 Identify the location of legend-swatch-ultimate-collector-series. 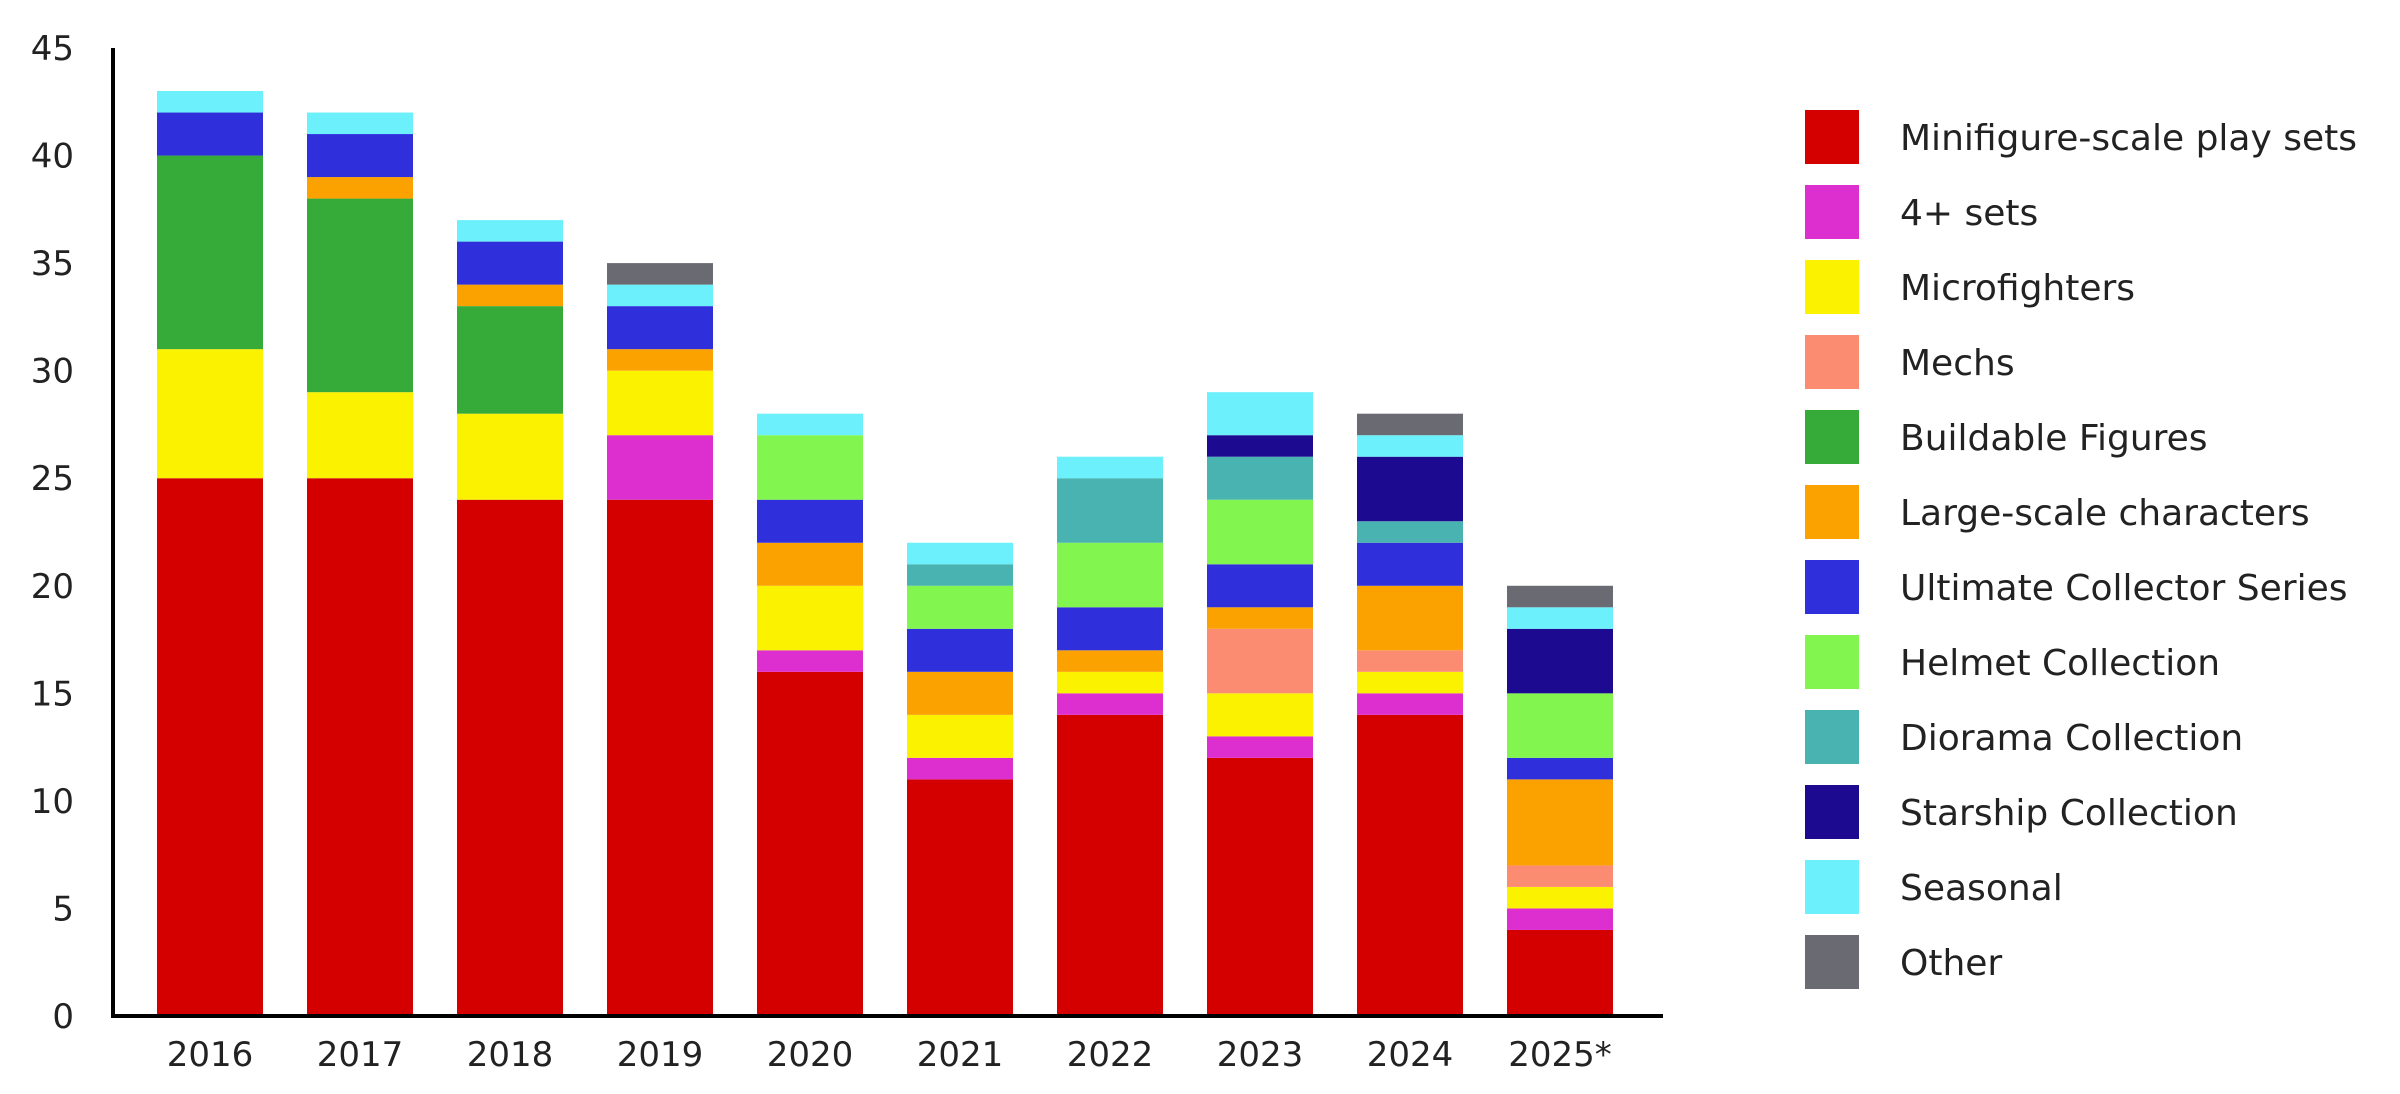
(1832, 587).